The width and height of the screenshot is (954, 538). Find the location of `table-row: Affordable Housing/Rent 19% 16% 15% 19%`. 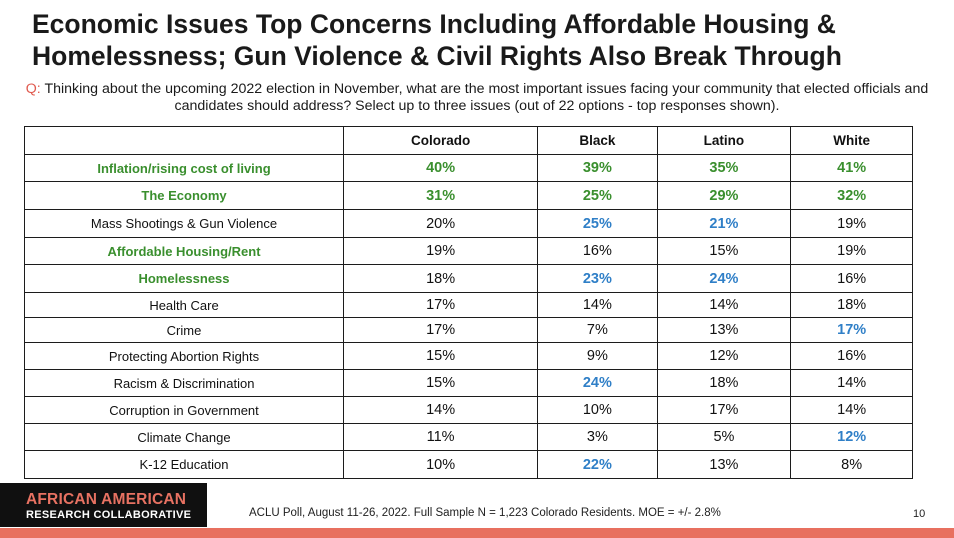

table-row: Affordable Housing/Rent 19% 16% 15% 19% is located at coordinates (468, 251).